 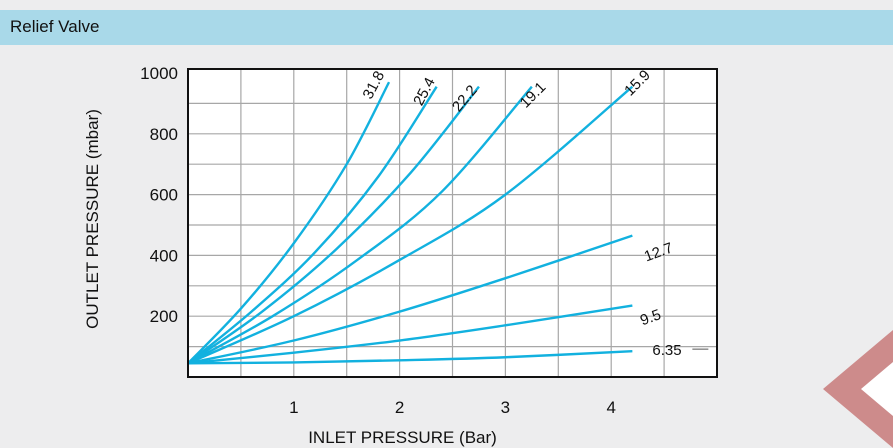 I want to click on x-tick-label: 3, so click(x=505, y=407).